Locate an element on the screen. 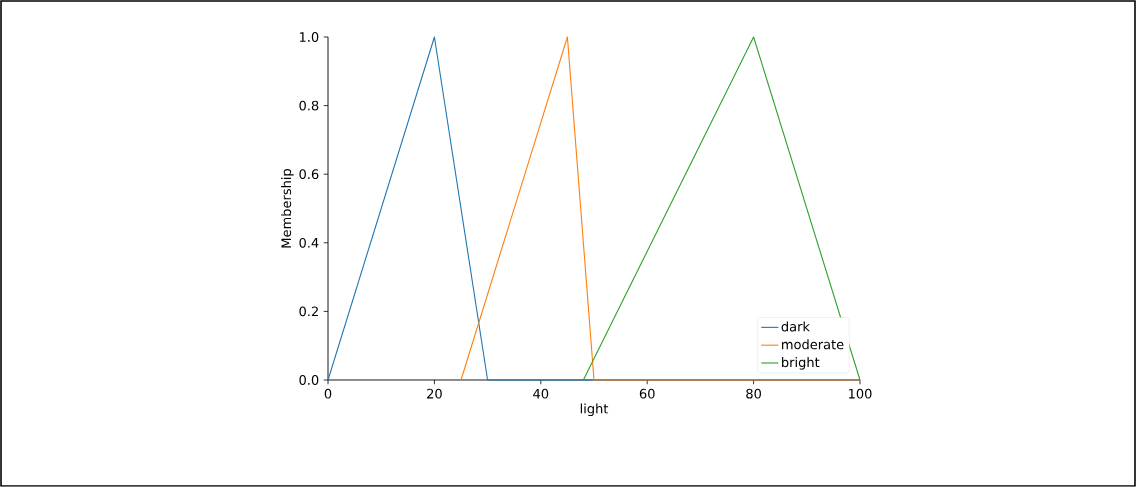  x-tick-label: 80 is located at coordinates (753, 393).